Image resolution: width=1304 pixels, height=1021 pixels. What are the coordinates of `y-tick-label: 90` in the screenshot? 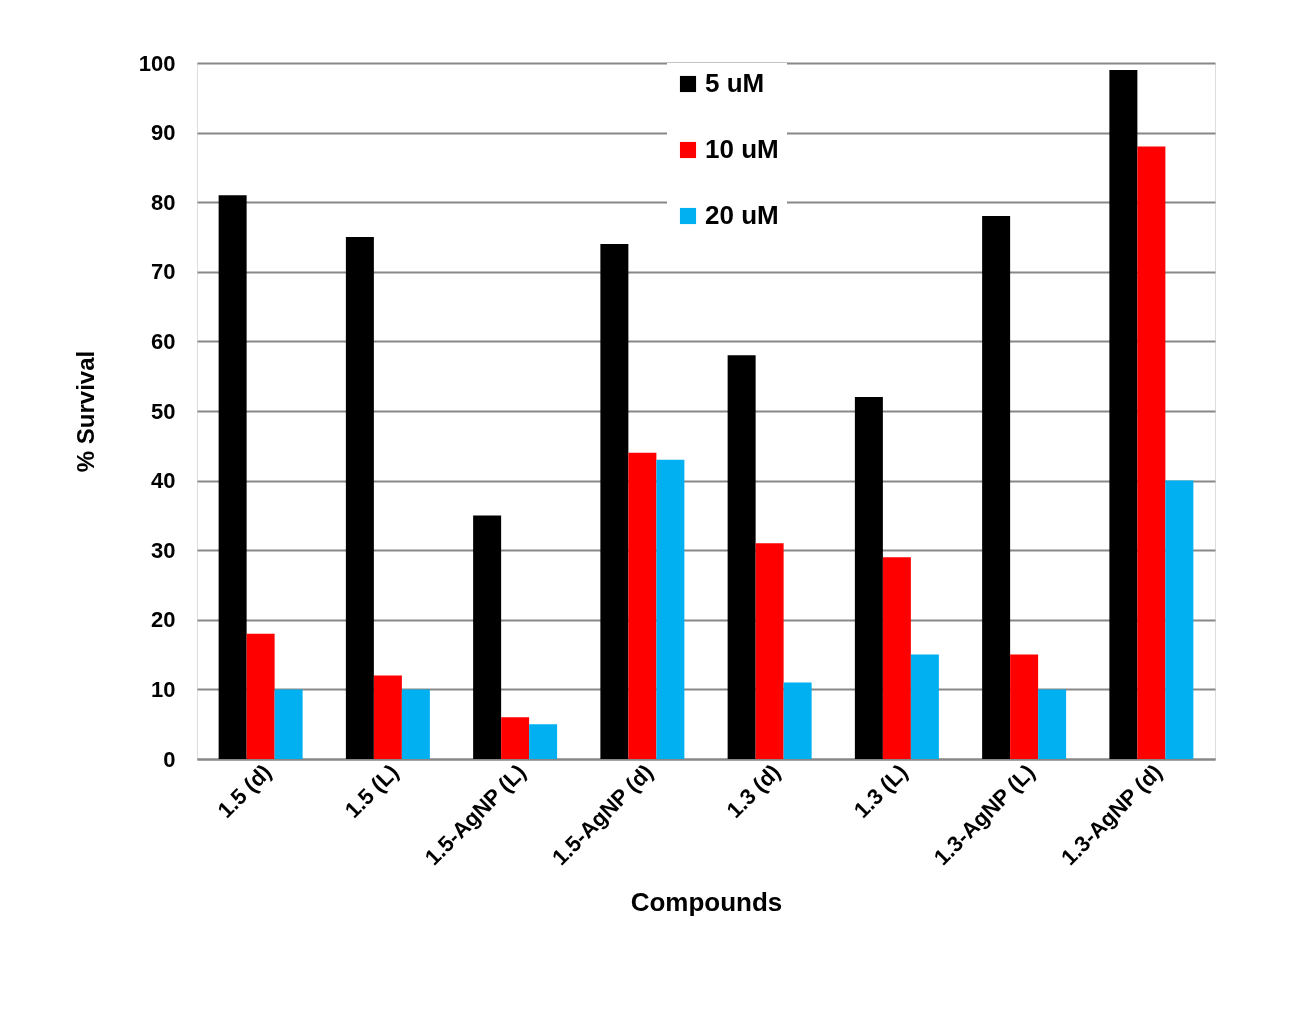 It's located at (163, 133).